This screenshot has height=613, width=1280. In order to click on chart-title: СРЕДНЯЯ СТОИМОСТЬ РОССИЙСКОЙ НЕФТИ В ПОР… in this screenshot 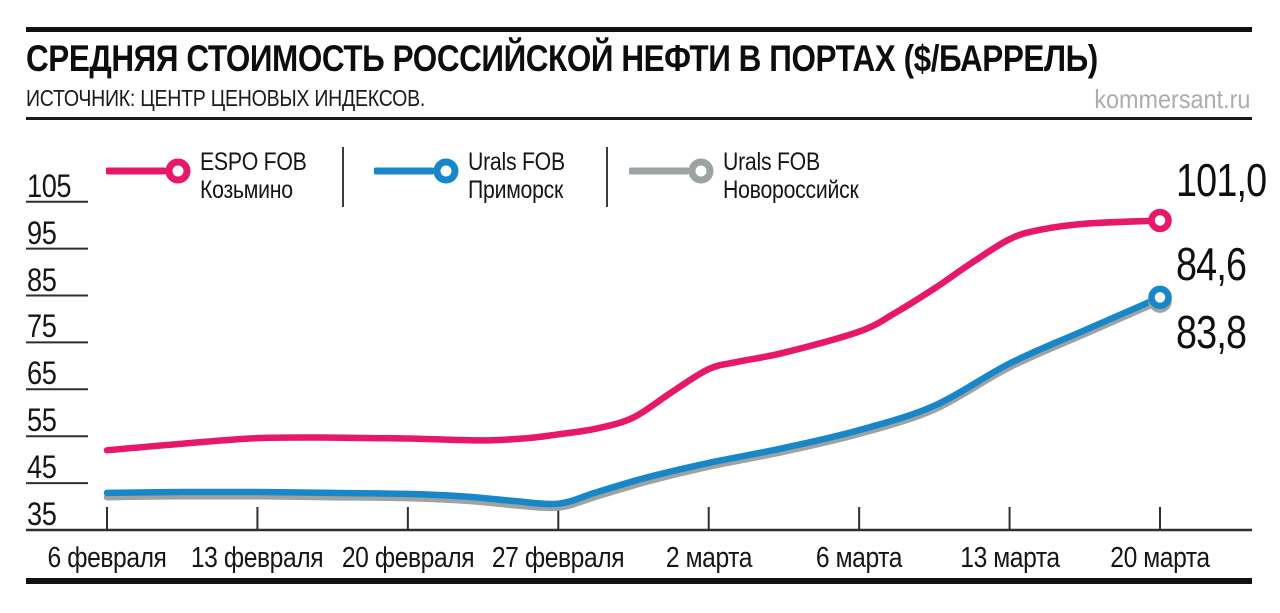, I will do `click(562, 58)`.